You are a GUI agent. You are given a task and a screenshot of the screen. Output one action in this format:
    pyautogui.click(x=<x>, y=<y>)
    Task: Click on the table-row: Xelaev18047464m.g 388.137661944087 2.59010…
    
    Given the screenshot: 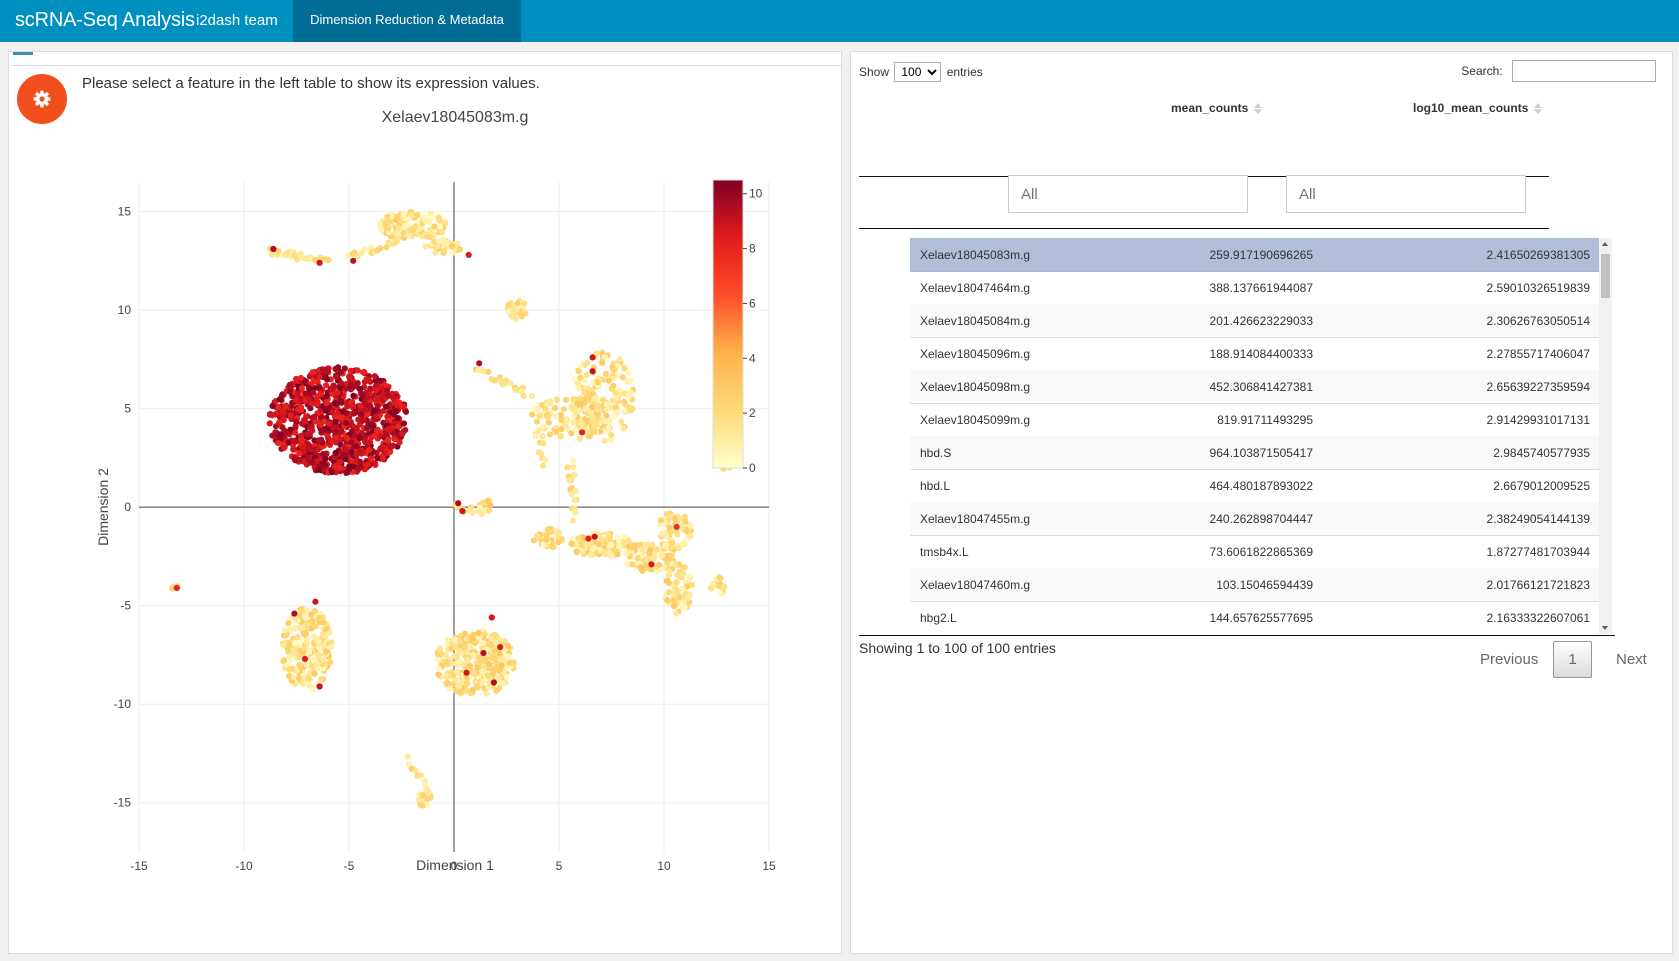 What is the action you would take?
    pyautogui.click(x=1255, y=288)
    